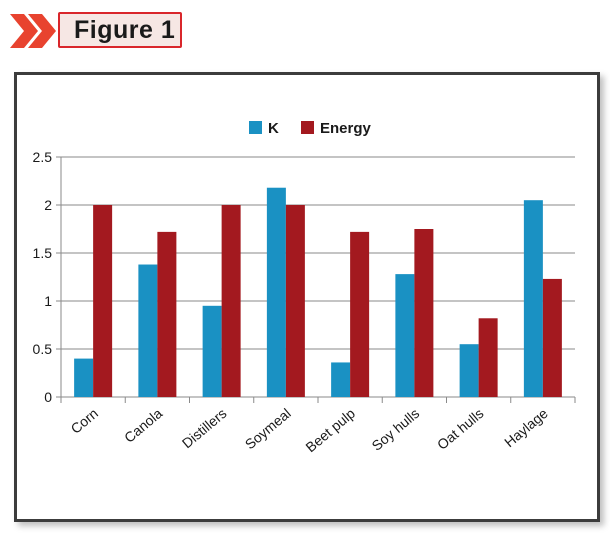 Image resolution: width=610 pixels, height=540 pixels. What do you see at coordinates (48, 205) in the screenshot?
I see `y-tick-label: 2` at bounding box center [48, 205].